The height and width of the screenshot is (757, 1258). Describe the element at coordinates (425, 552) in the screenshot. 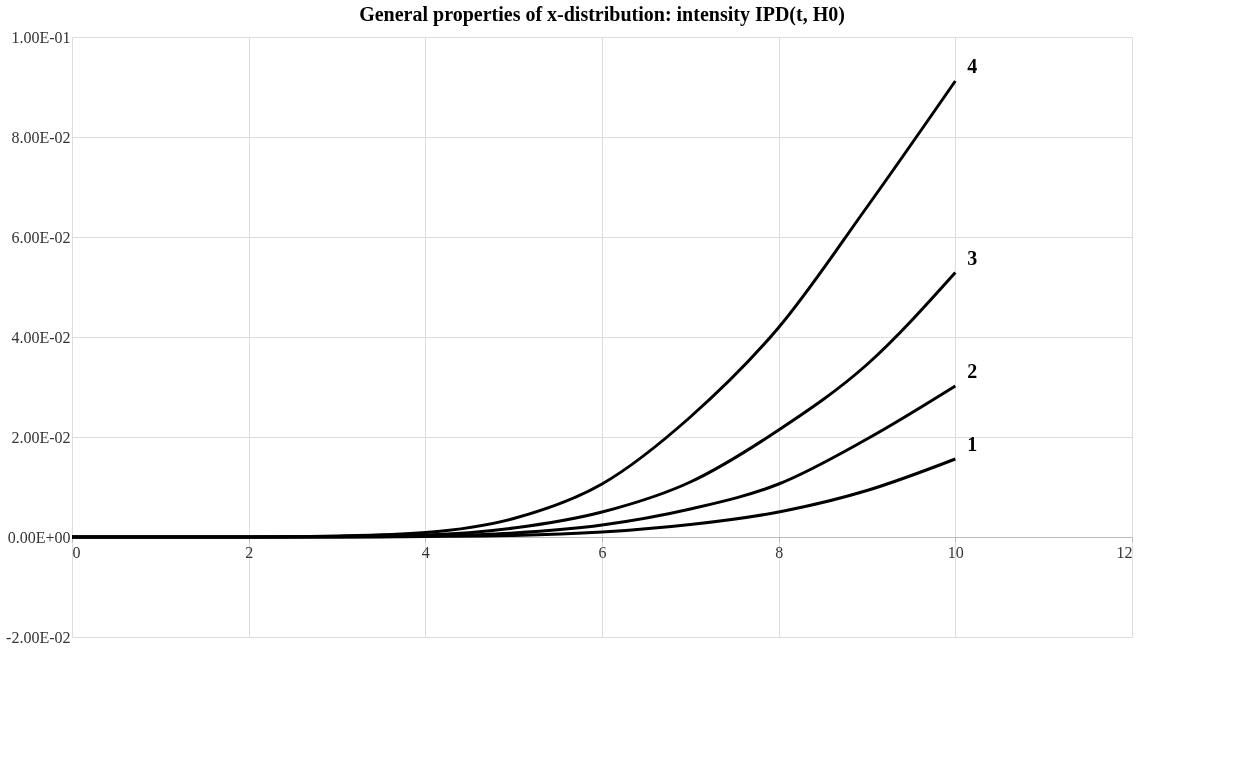

I see `x-tick-label: 4` at that location.